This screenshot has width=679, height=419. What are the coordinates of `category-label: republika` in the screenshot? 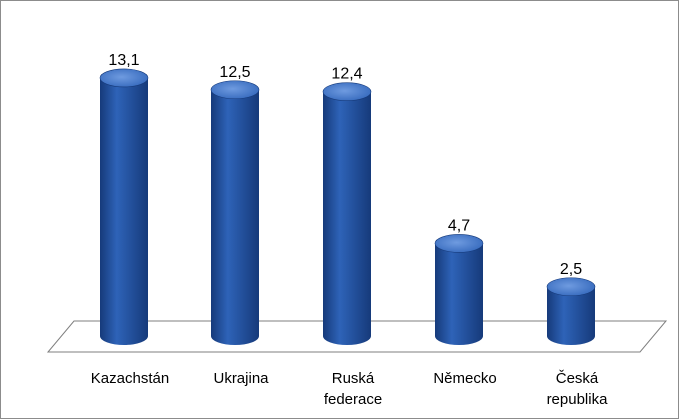 It's located at (578, 399).